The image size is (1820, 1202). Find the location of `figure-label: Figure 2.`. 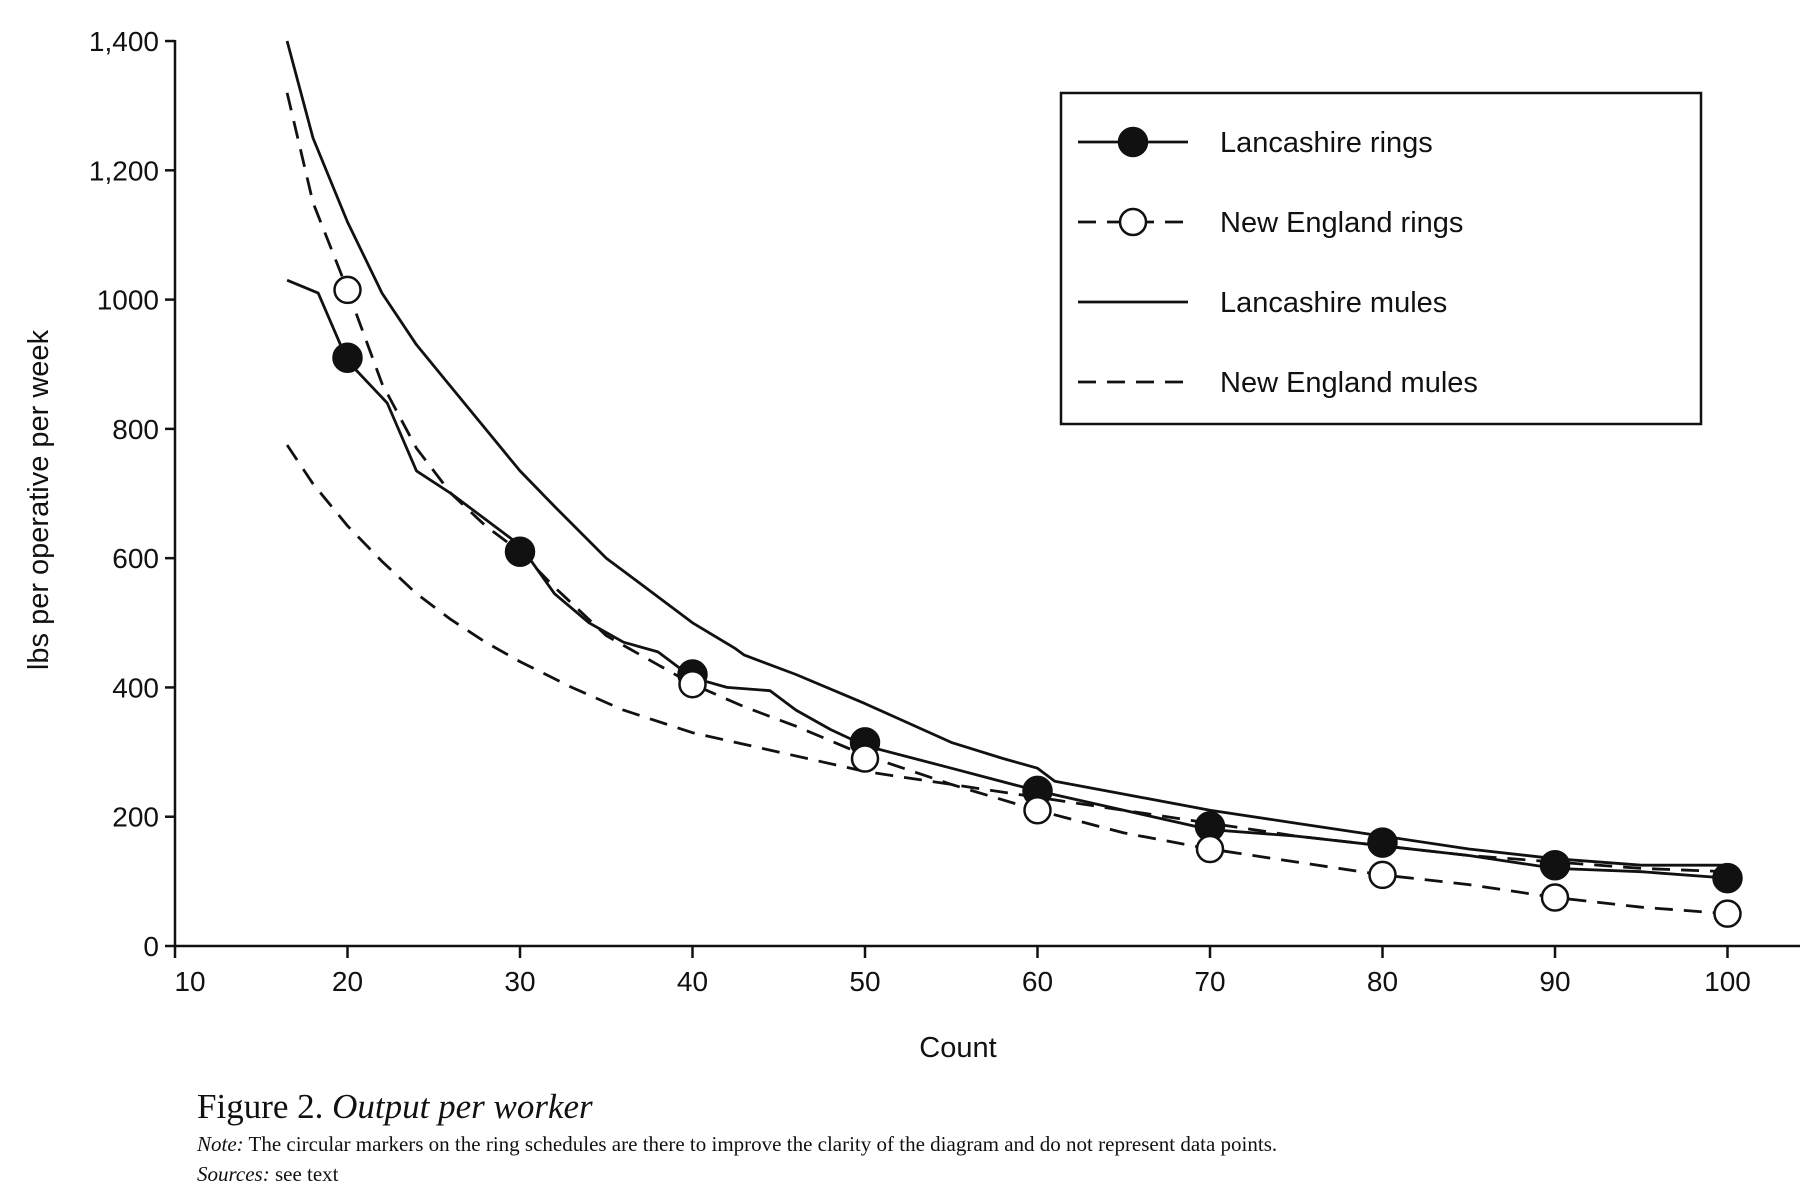

figure-label: Figure 2. is located at coordinates (260, 1106).